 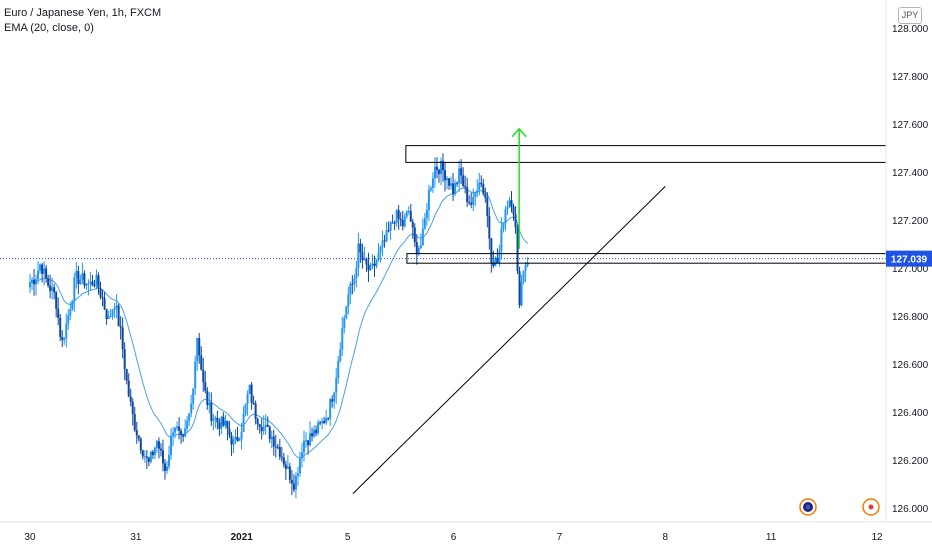 What do you see at coordinates (519, 132) in the screenshot?
I see `target-arrow-head` at bounding box center [519, 132].